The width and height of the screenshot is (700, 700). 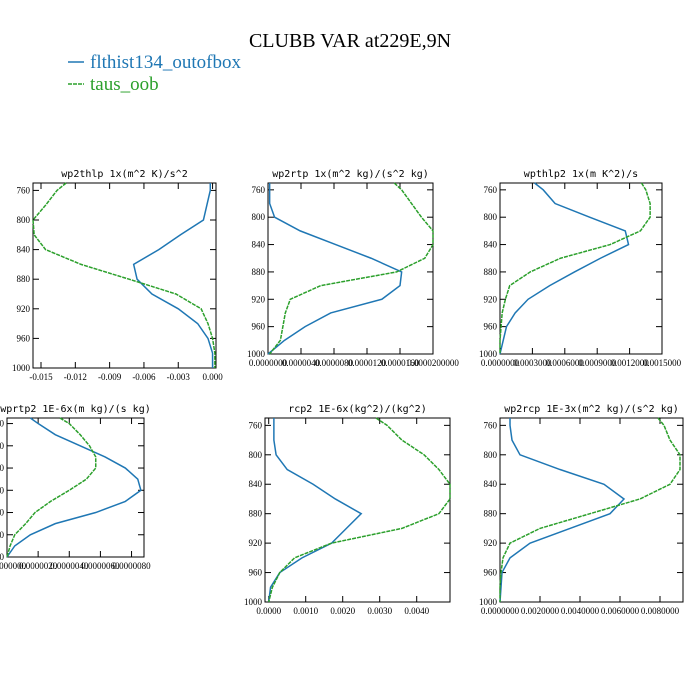 I want to click on x-tick-label: 0.0000, so click(x=268, y=611).